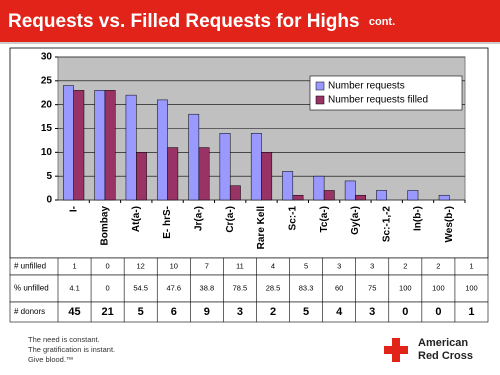 This screenshot has height=375, width=500. What do you see at coordinates (292, 218) in the screenshot?
I see `x-tick-label: Sc:-1` at bounding box center [292, 218].